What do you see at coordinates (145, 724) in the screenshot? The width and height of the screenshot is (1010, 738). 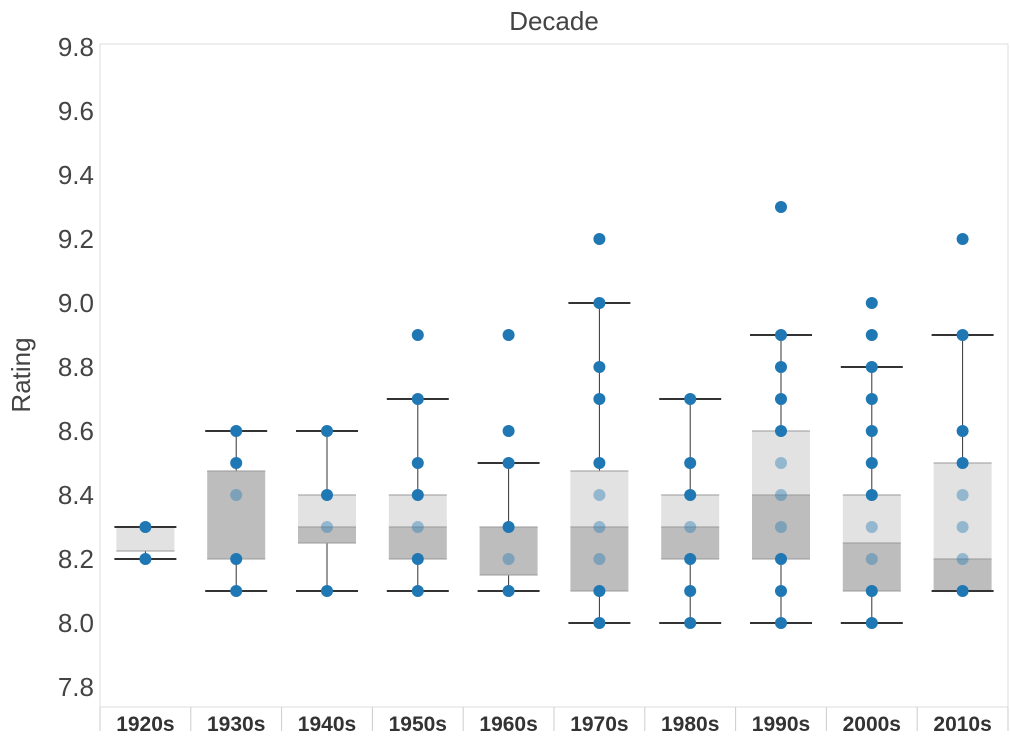 I see `x-tick-label: 1920s` at bounding box center [145, 724].